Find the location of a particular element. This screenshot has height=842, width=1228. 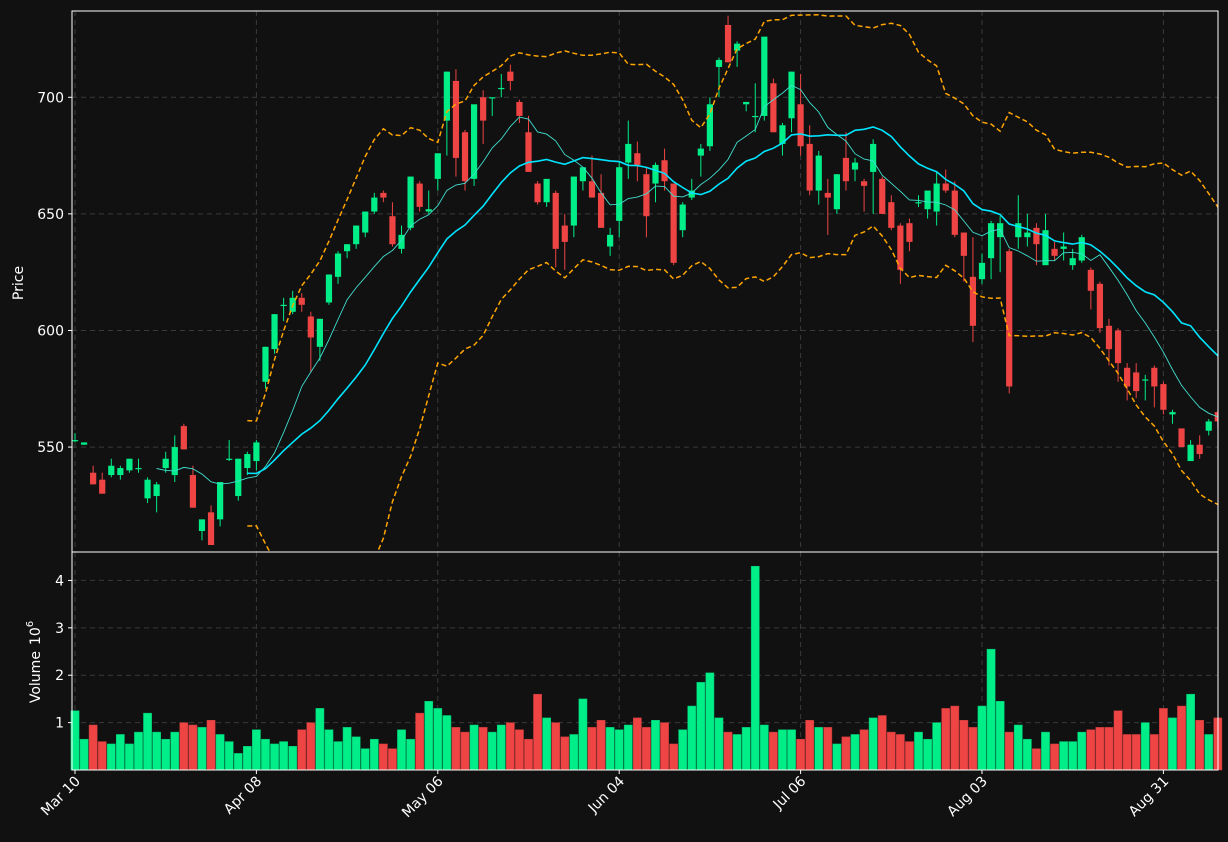

volume-axis-exponent: 6 is located at coordinates (30, 624).